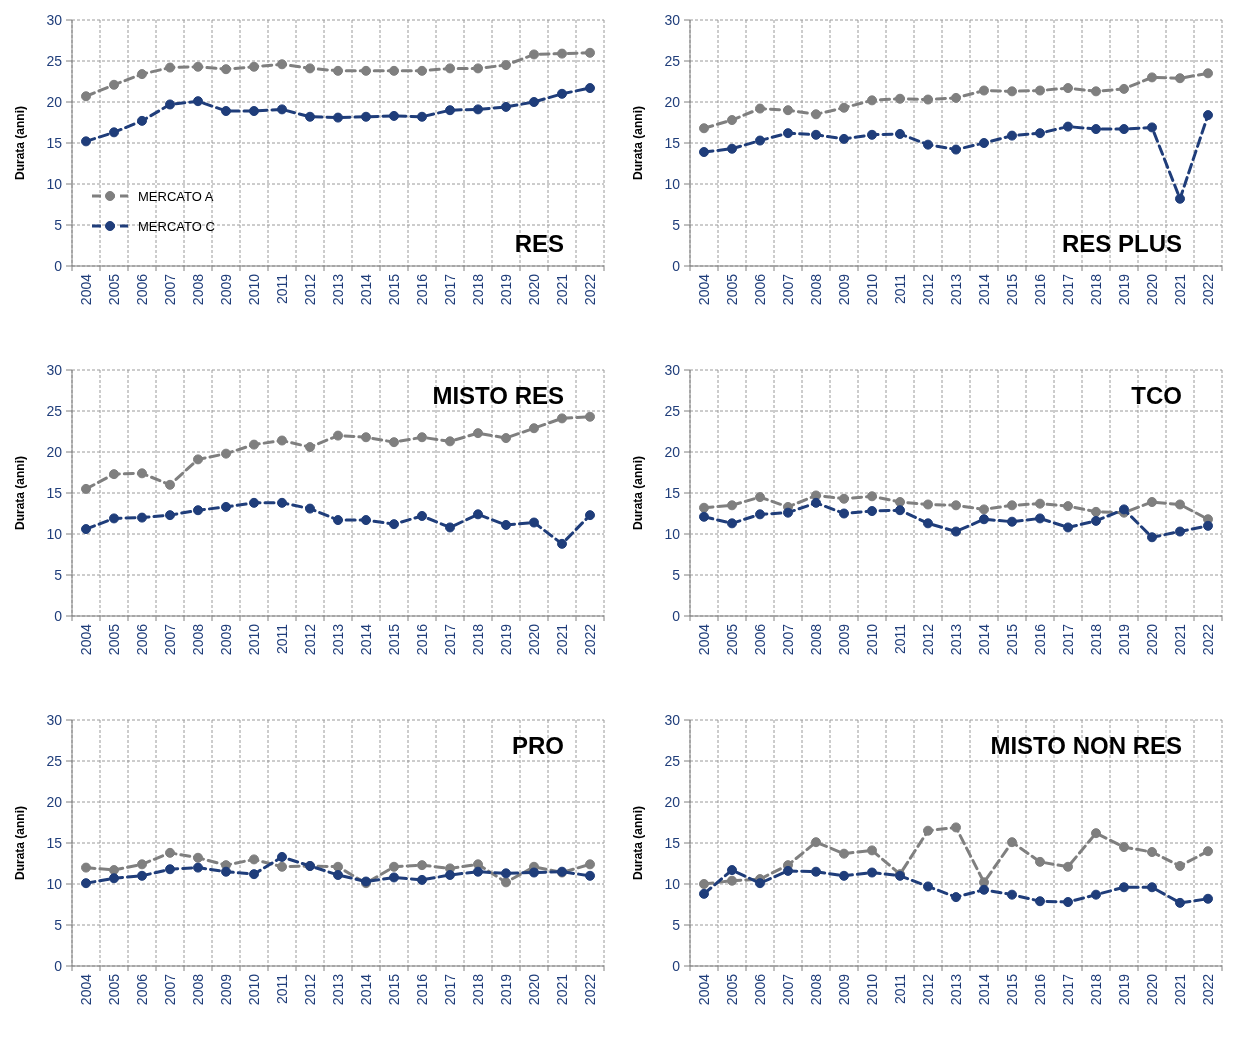  Describe the element at coordinates (1151, 289) in the screenshot. I see `x-tick-label: 2020` at that location.